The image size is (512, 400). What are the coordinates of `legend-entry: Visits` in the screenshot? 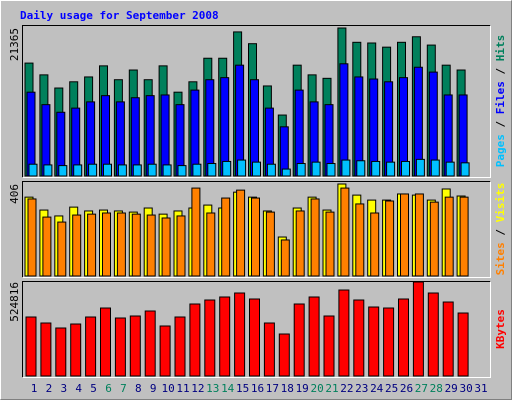 It's located at (500, 203).